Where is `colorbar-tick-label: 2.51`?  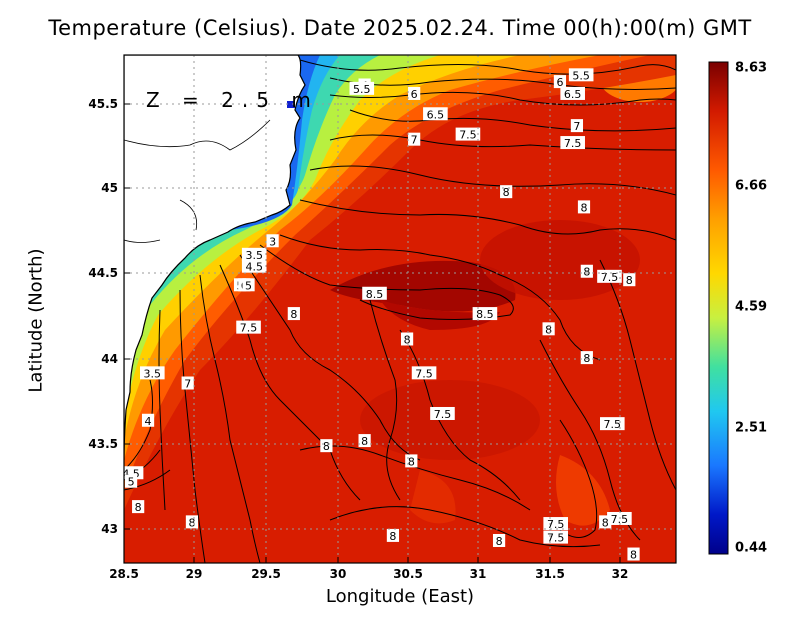 colorbar-tick-label: 2.51 is located at coordinates (751, 428).